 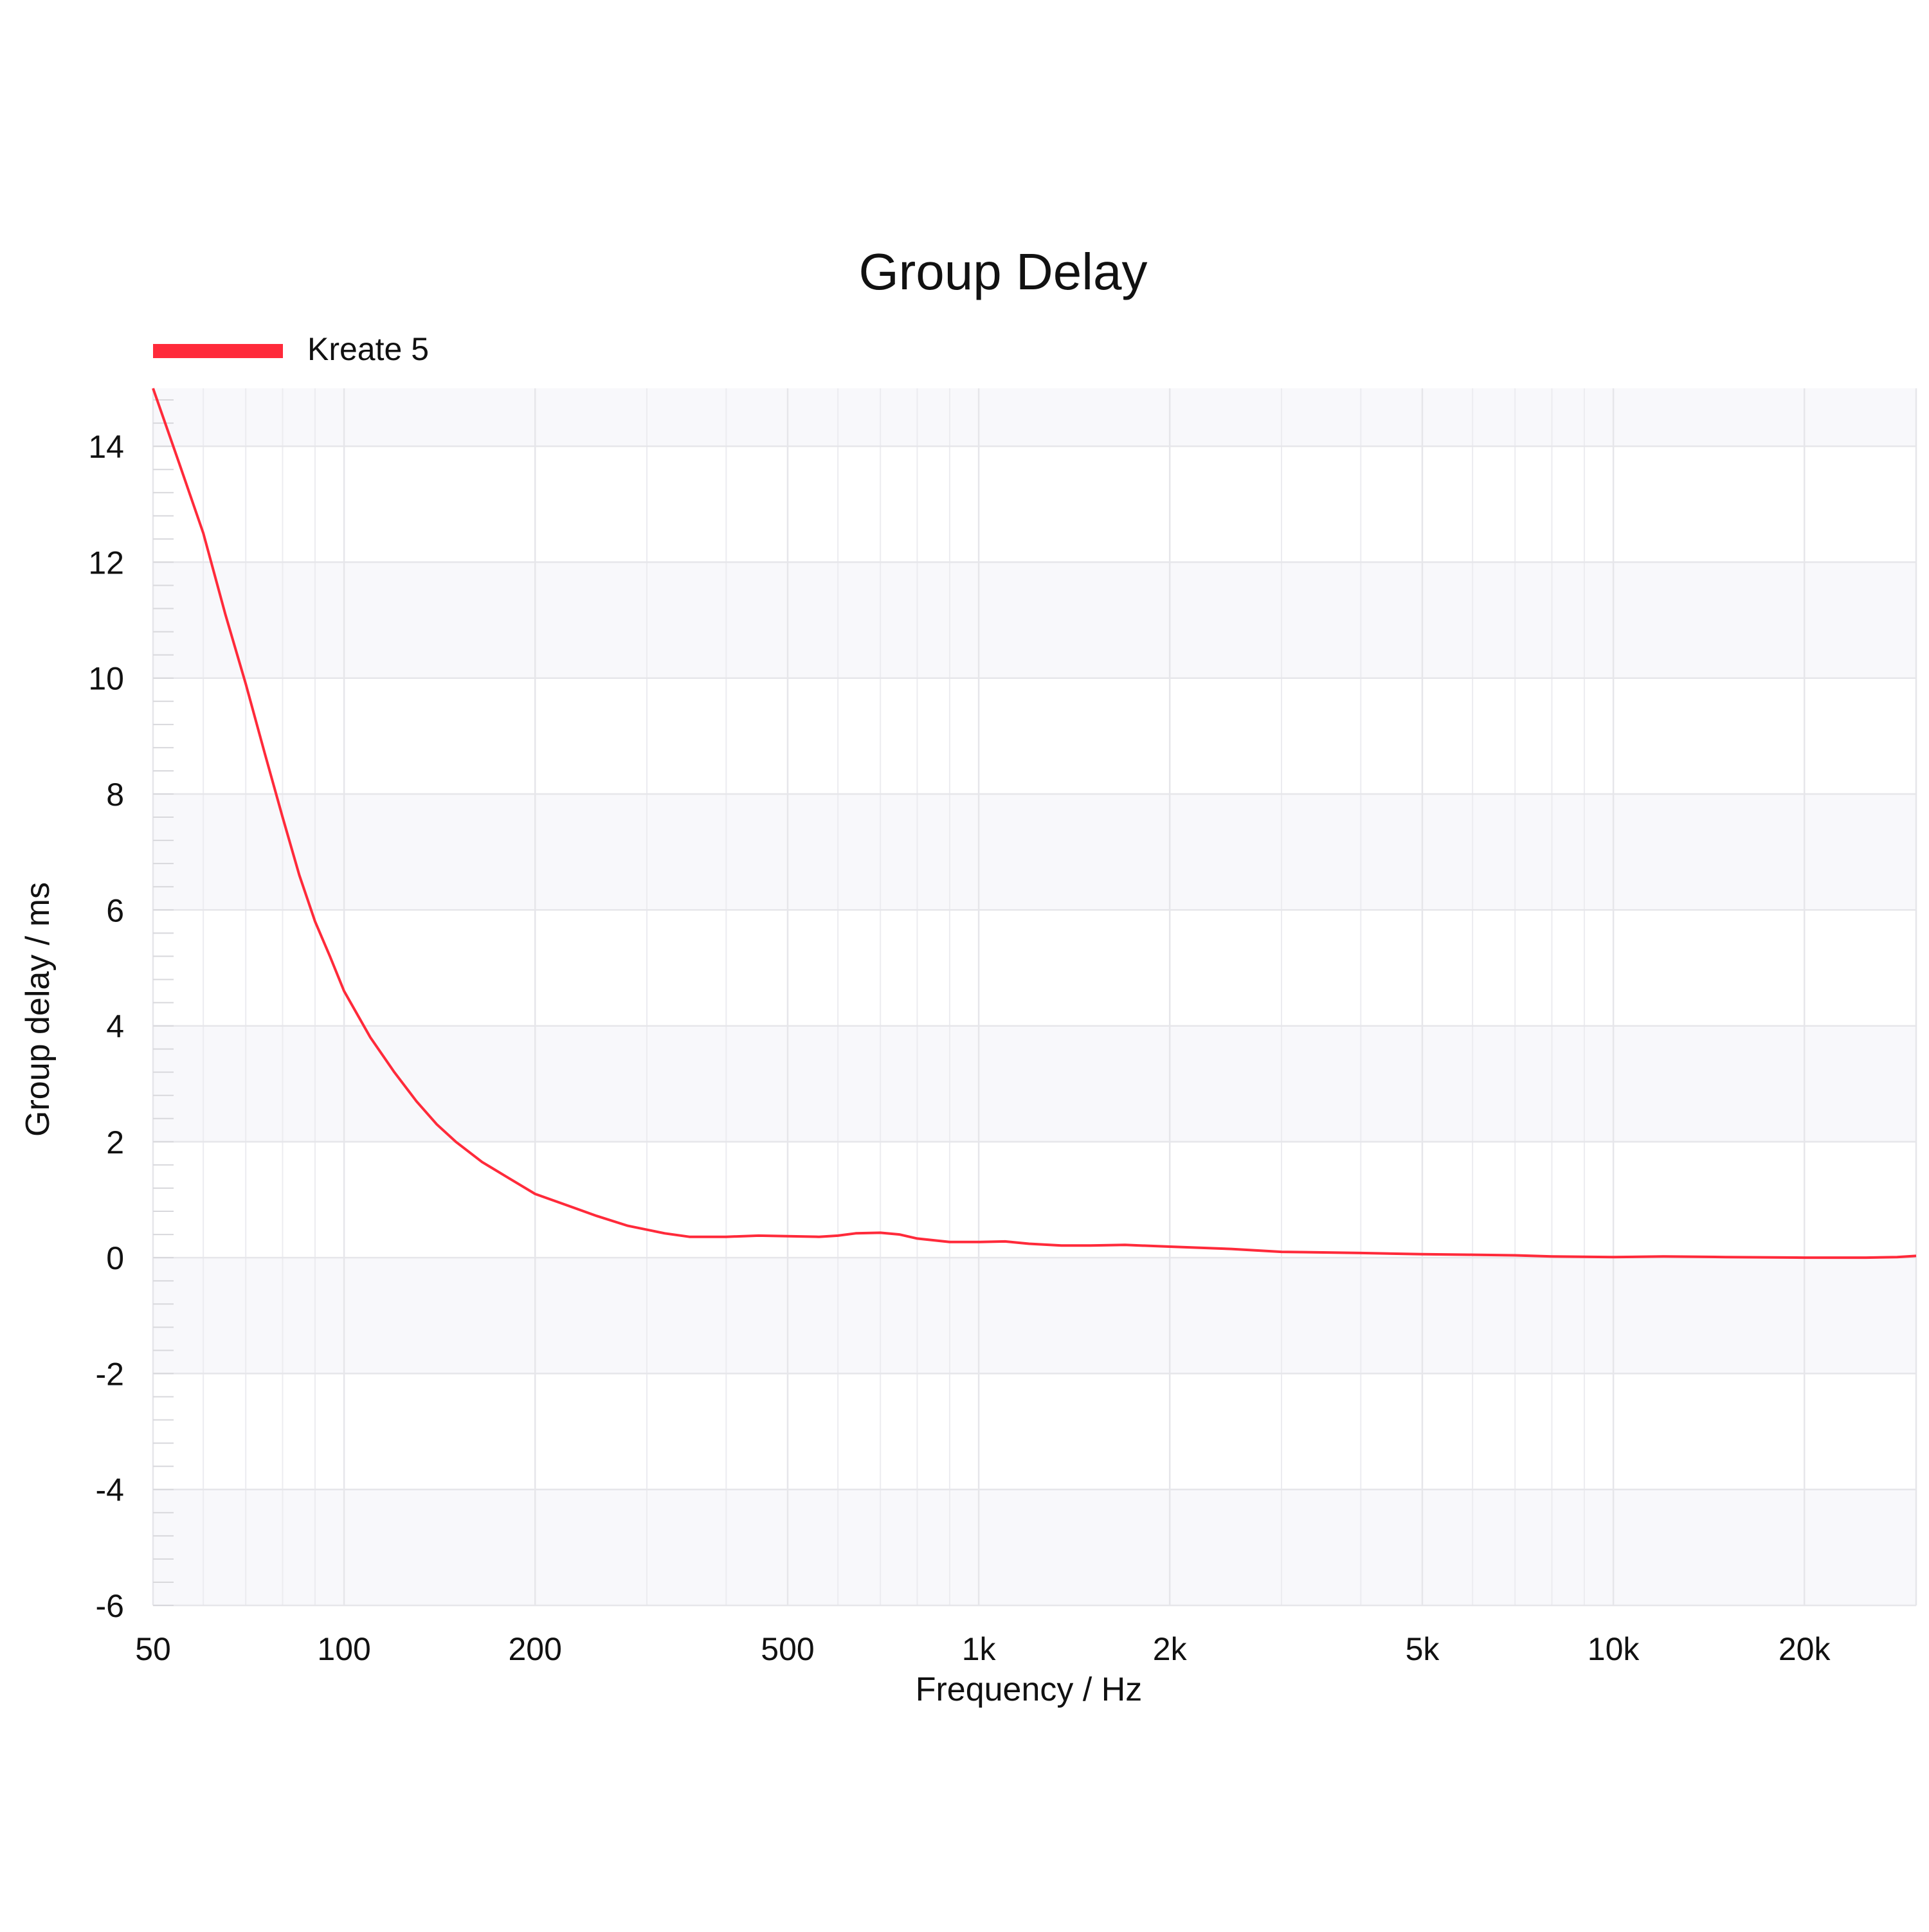 I want to click on y-axis-label: Group delay / ms, so click(x=38, y=1009).